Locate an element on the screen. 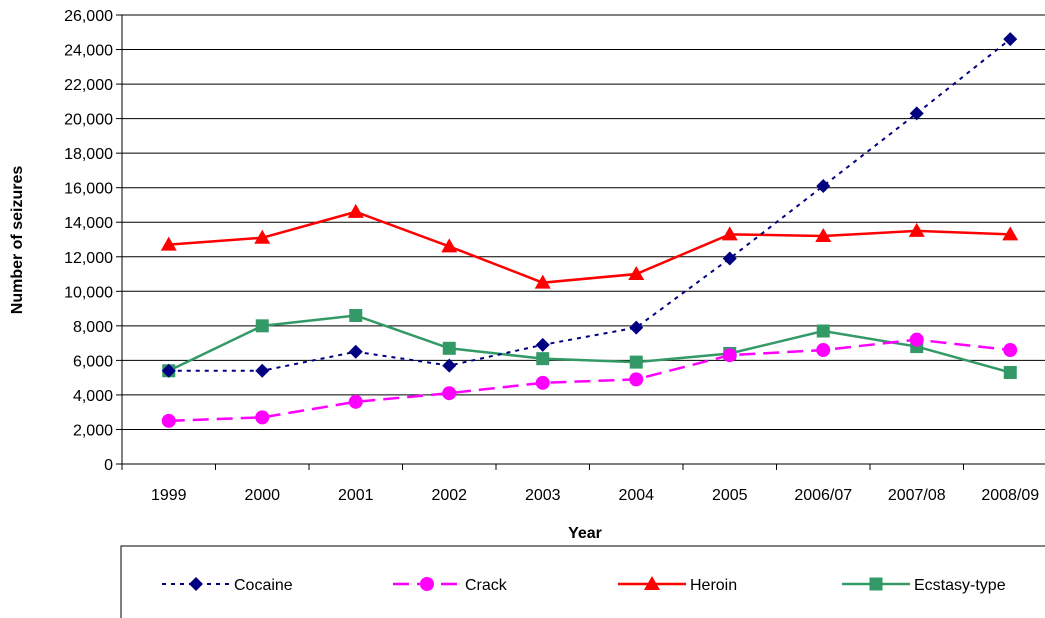  x-tick-label: 2002 is located at coordinates (449, 495).